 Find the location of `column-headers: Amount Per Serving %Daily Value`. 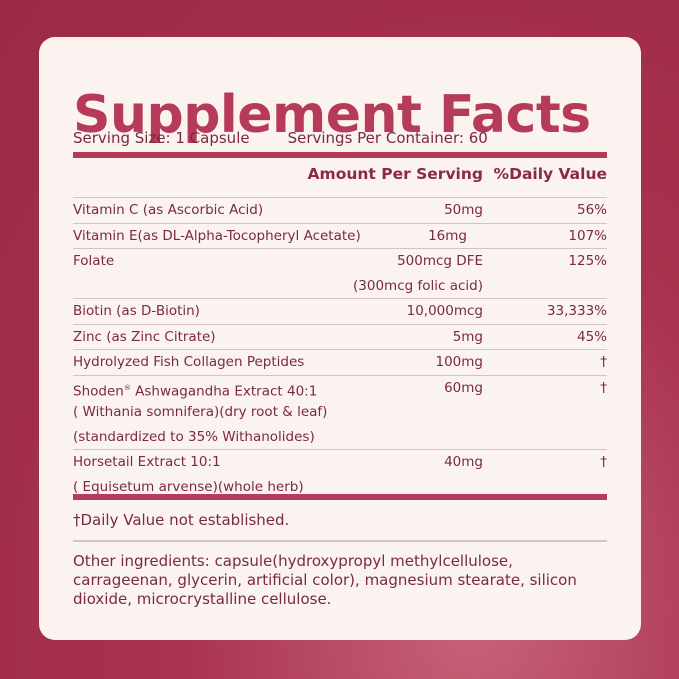

column-headers: Amount Per Serving %Daily Value is located at coordinates (340, 178).